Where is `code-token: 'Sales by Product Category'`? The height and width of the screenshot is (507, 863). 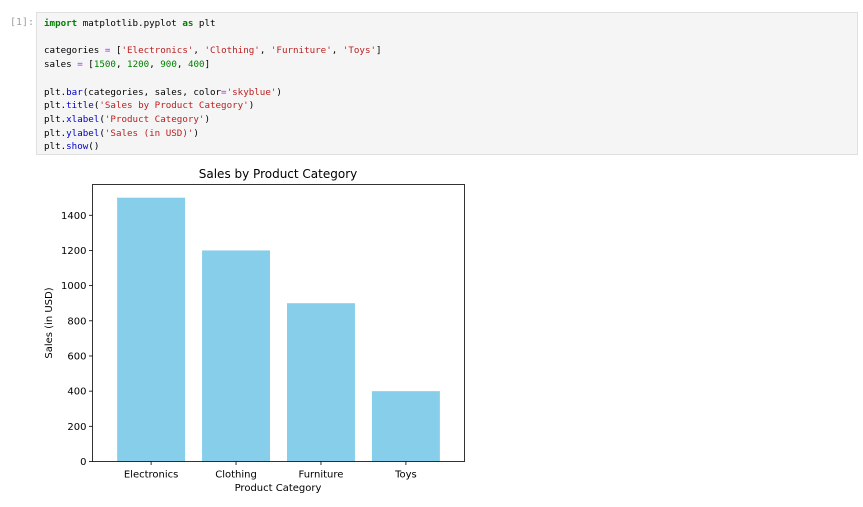
code-token: 'Sales by Product Category' is located at coordinates (174, 106).